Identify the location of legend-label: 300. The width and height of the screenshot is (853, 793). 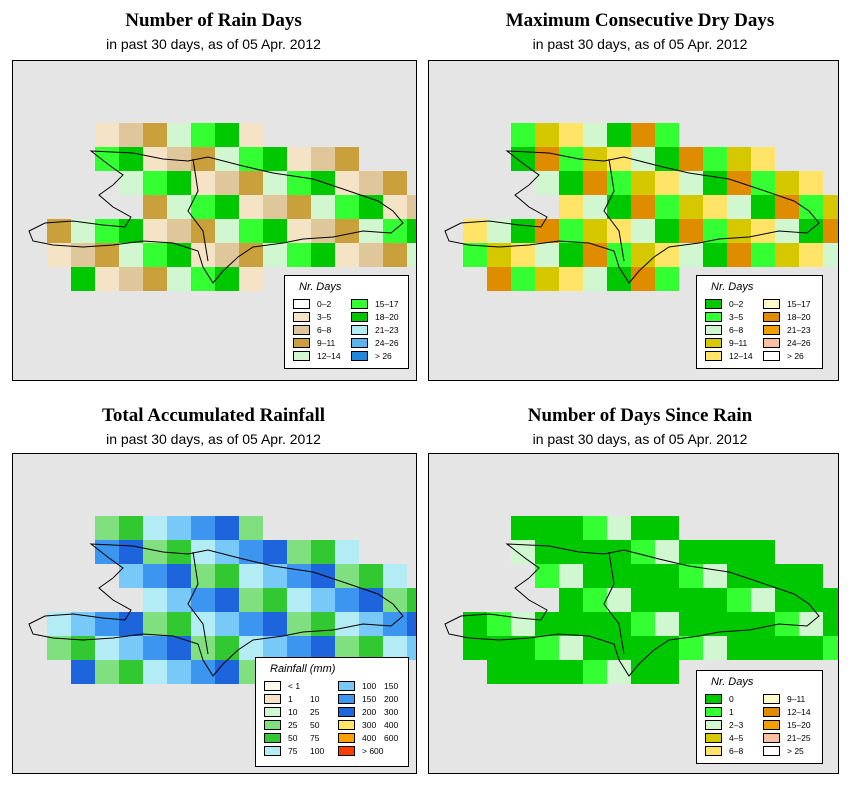
(369, 725).